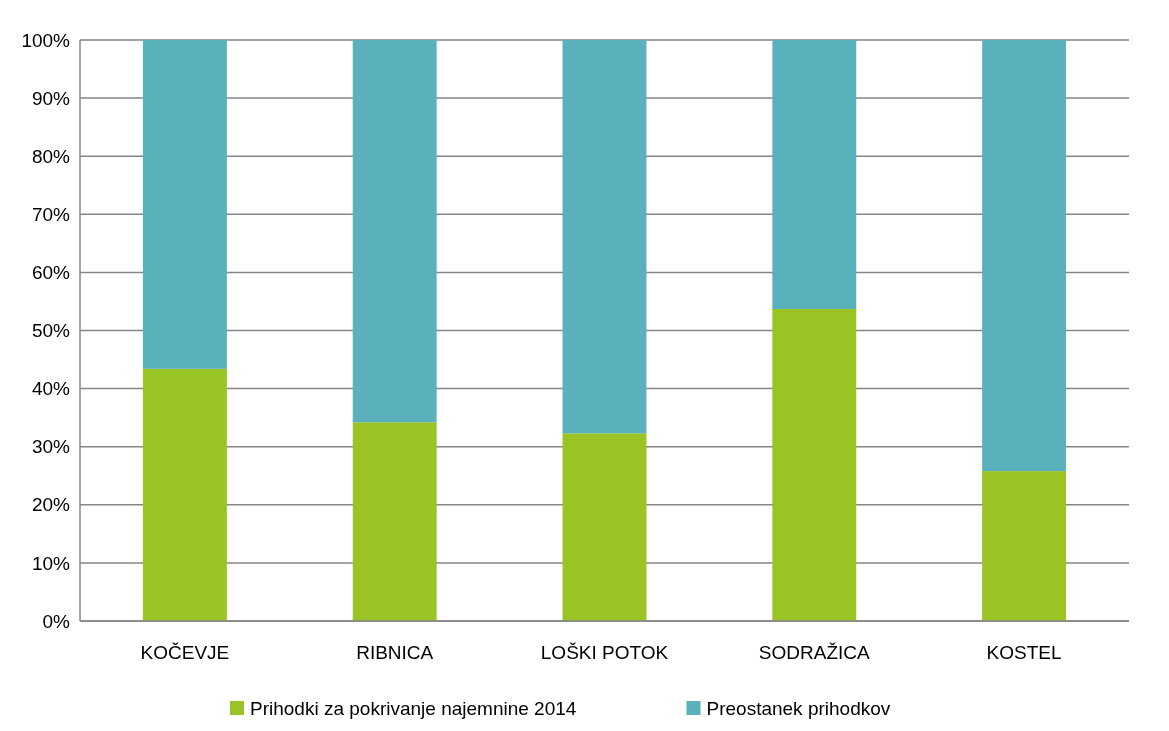  What do you see at coordinates (814, 652) in the screenshot?
I see `x-tick-label: SODRAŽICA` at bounding box center [814, 652].